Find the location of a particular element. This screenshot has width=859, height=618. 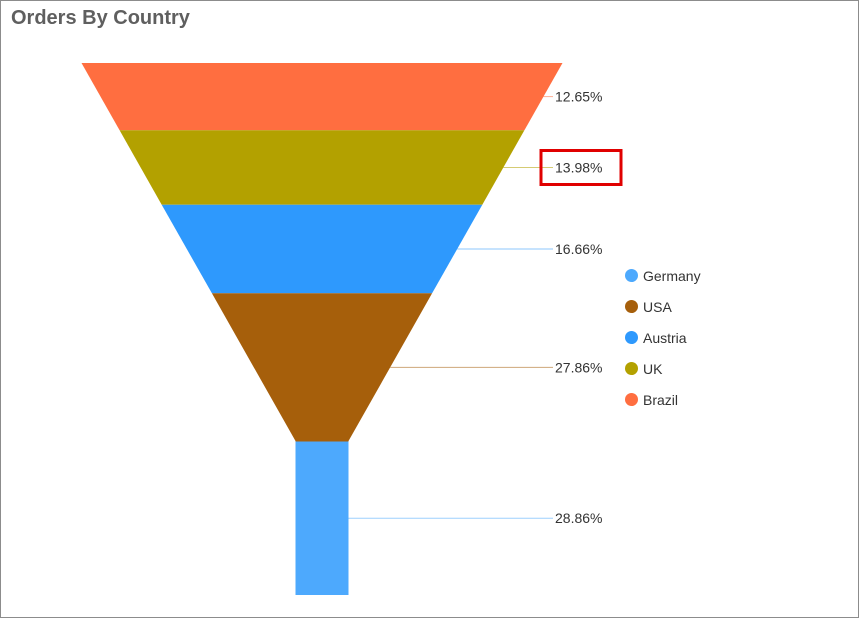

legend-item-germany: Germany is located at coordinates (663, 275).